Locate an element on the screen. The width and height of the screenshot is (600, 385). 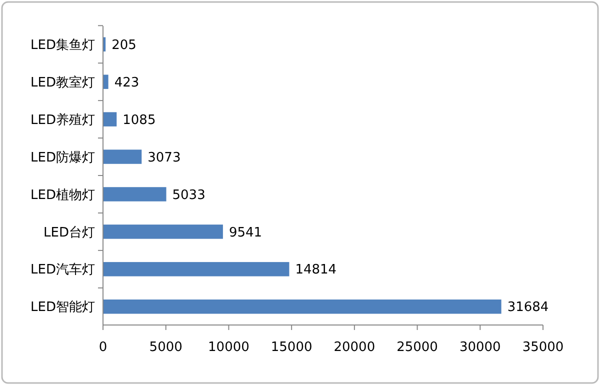
x-tick-label: 0 is located at coordinates (103, 347).